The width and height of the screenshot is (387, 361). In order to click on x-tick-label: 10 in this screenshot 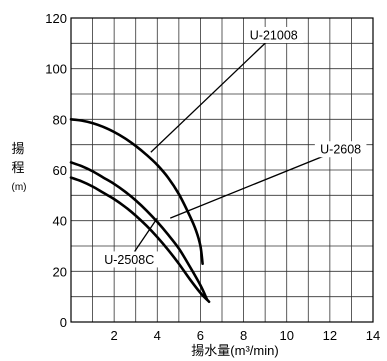, I will do `click(286, 335)`.